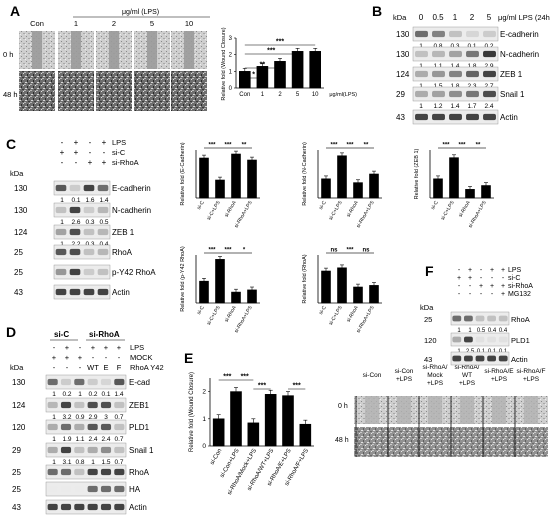 The height and width of the screenshot is (524, 550). What do you see at coordinates (467, 375) in the screenshot?
I see `panel-e-column-label: WT` at bounding box center [467, 375].